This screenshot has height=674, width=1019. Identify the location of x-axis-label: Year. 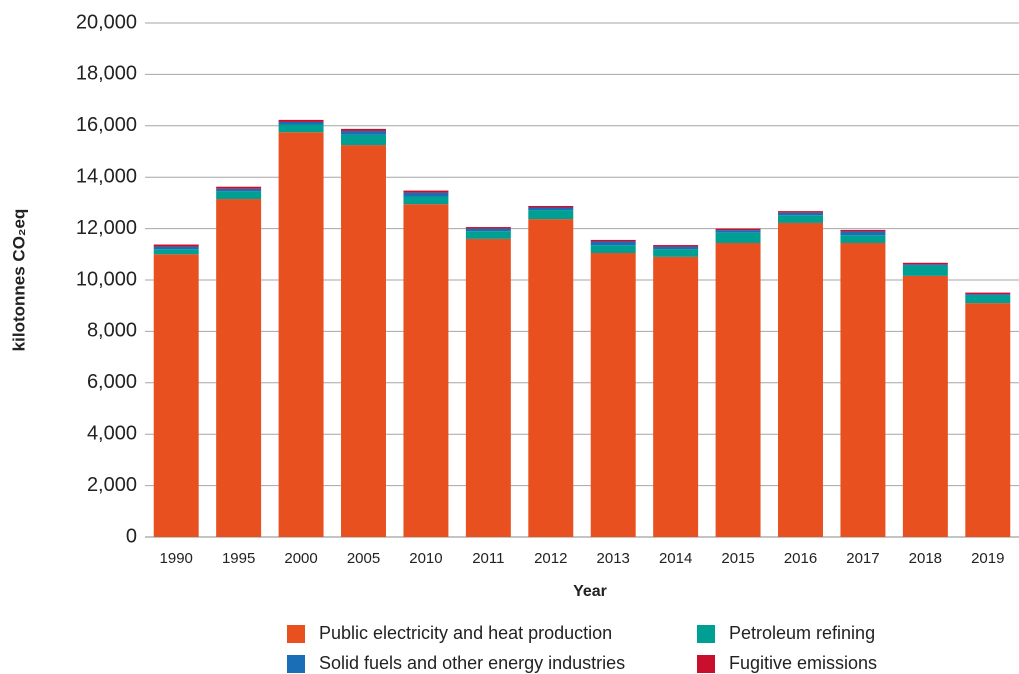
(590, 591).